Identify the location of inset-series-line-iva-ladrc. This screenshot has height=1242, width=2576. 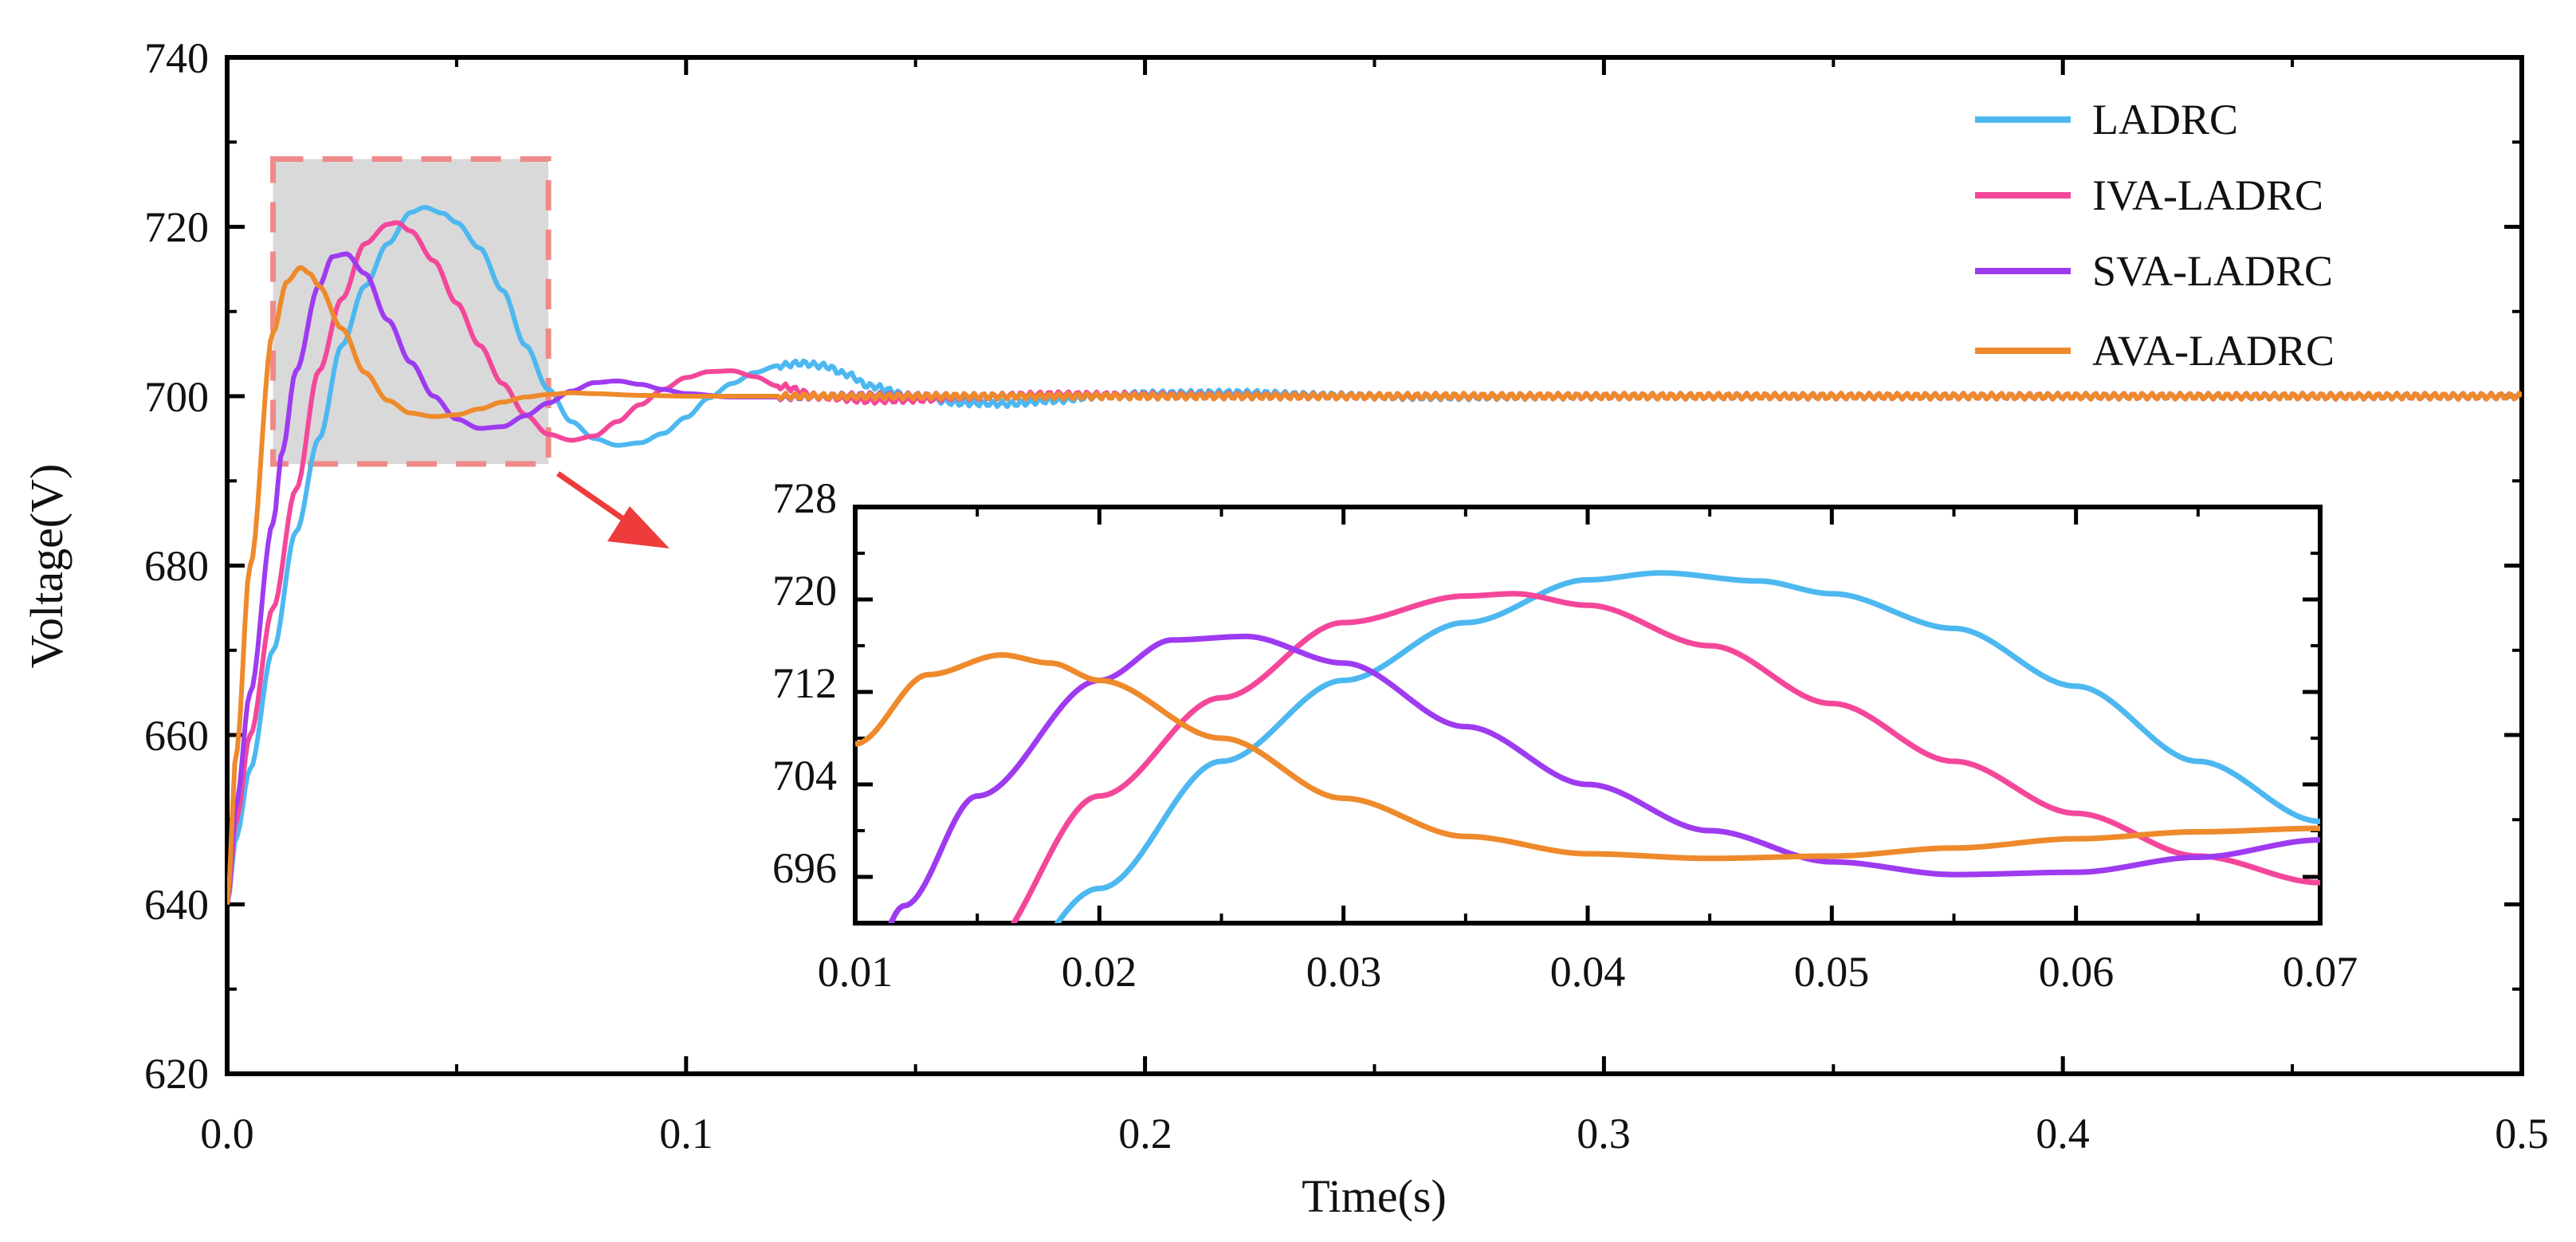
(1665, 757).